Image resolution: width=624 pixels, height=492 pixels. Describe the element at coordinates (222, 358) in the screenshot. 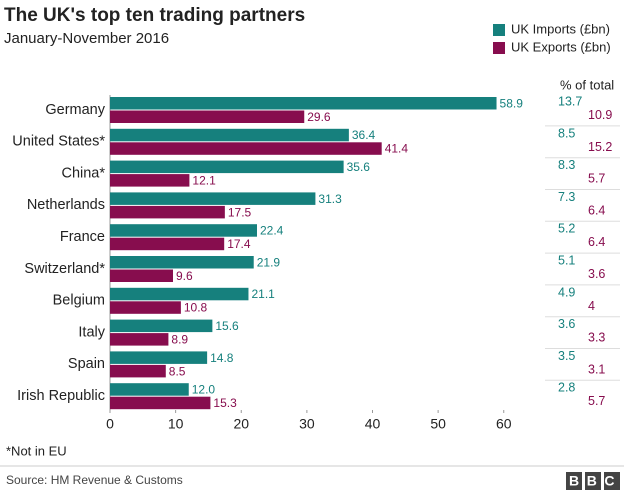

I see `value-label: 14.8` at that location.